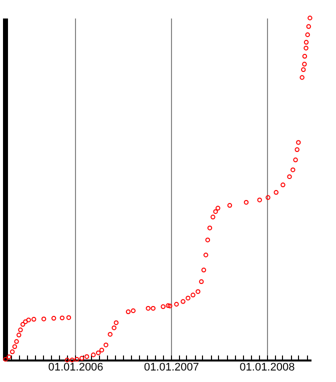 This screenshot has width=336, height=382. I want to click on x-tick-label: 01.01.2007, so click(172, 368).